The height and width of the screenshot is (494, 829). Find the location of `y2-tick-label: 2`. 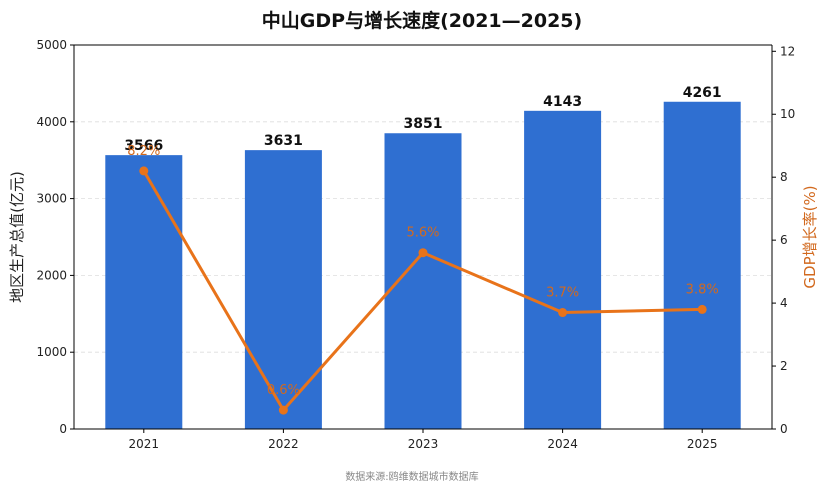

y2-tick-label: 2 is located at coordinates (784, 366).